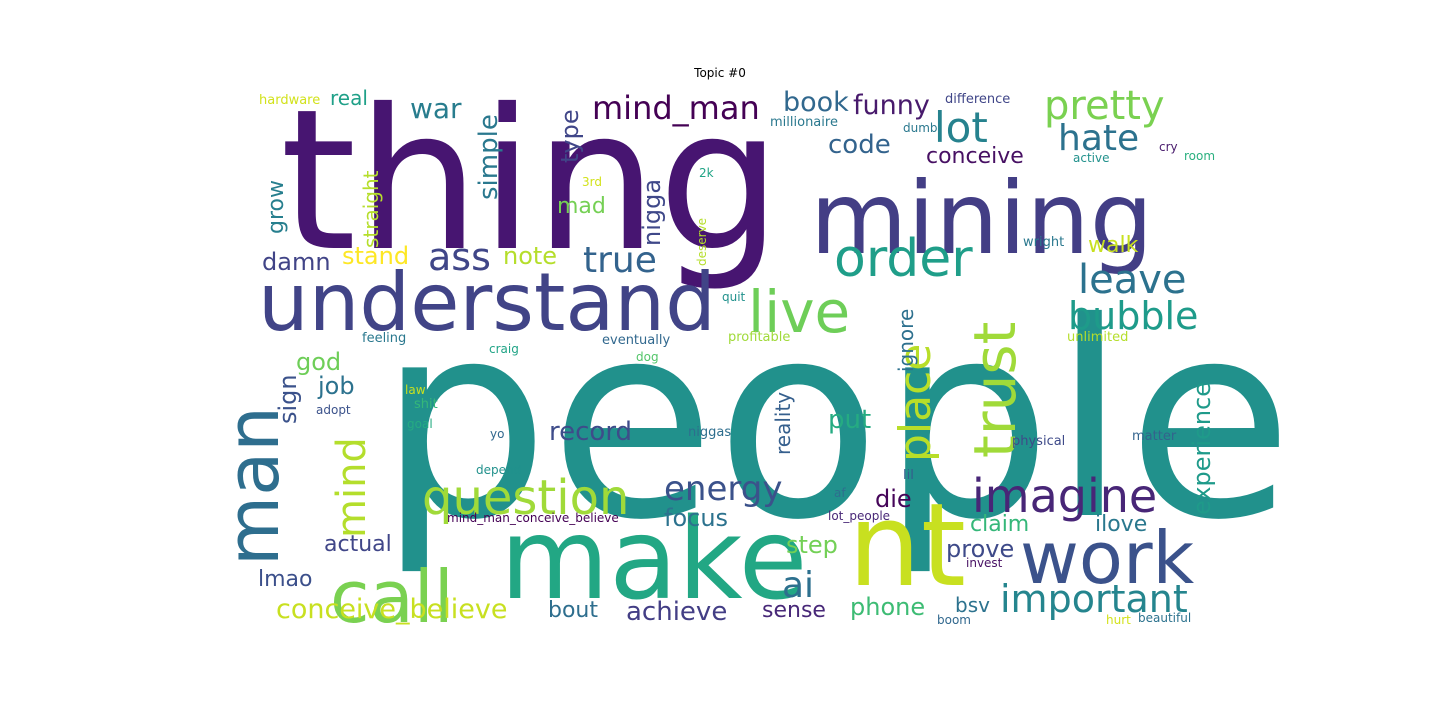 Image resolution: width=1440 pixels, height=720 pixels. What do you see at coordinates (1199, 156) in the screenshot?
I see `word-room: room` at bounding box center [1199, 156].